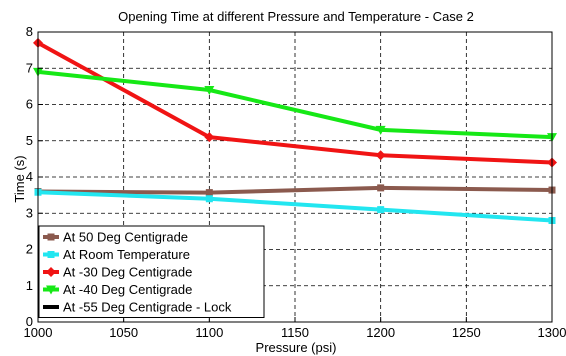  What do you see at coordinates (466, 332) in the screenshot?
I see `x-tick-label: 1250` at bounding box center [466, 332].